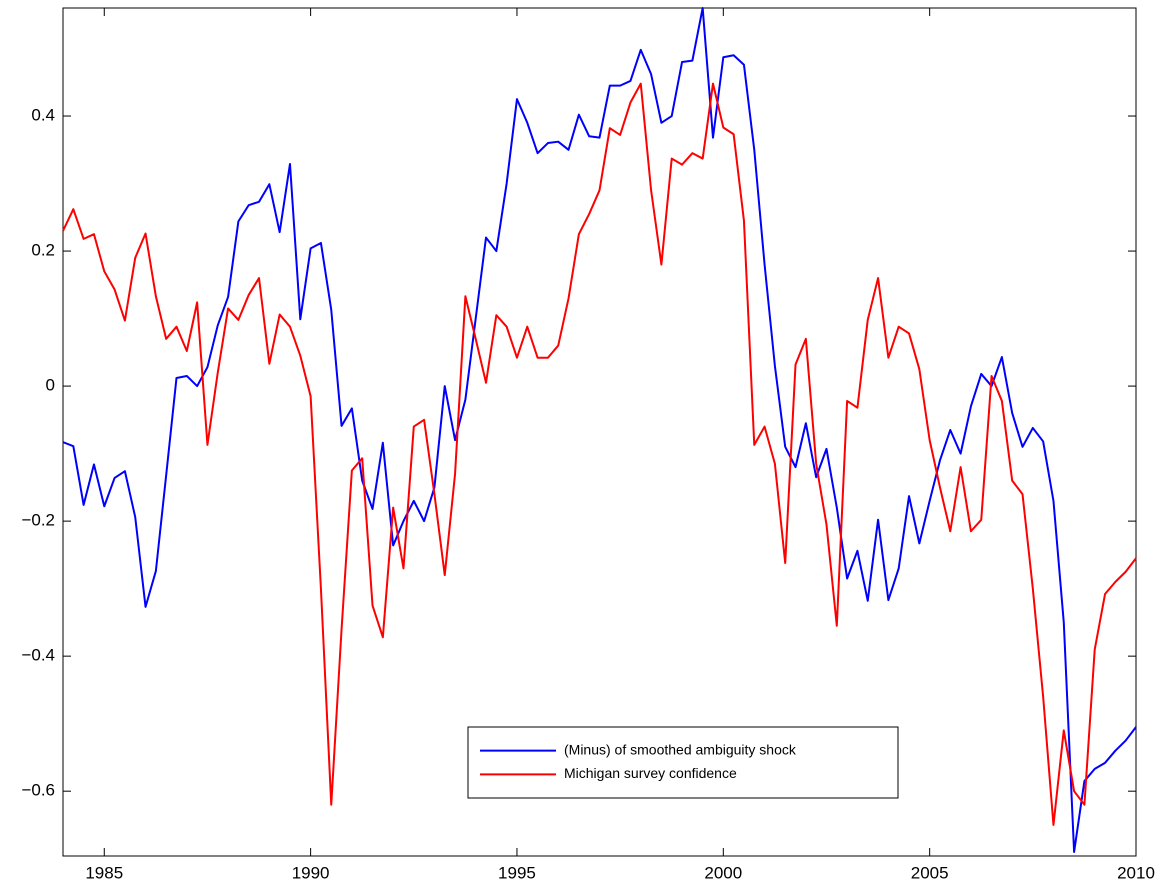 Image resolution: width=1170 pixels, height=890 pixels. Describe the element at coordinates (50, 385) in the screenshot. I see `y-tick-label: 0` at that location.